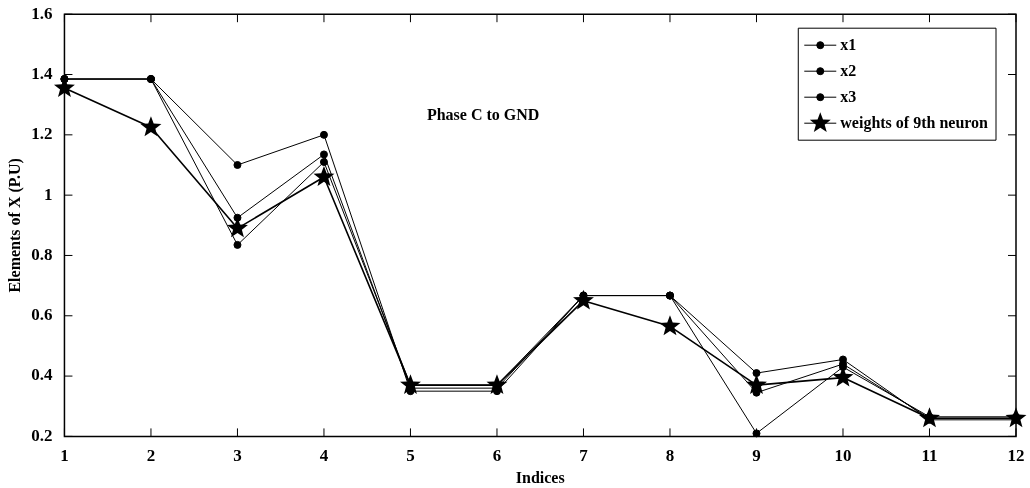  Describe the element at coordinates (497, 455) in the screenshot. I see `x-tick-label: 6` at that location.